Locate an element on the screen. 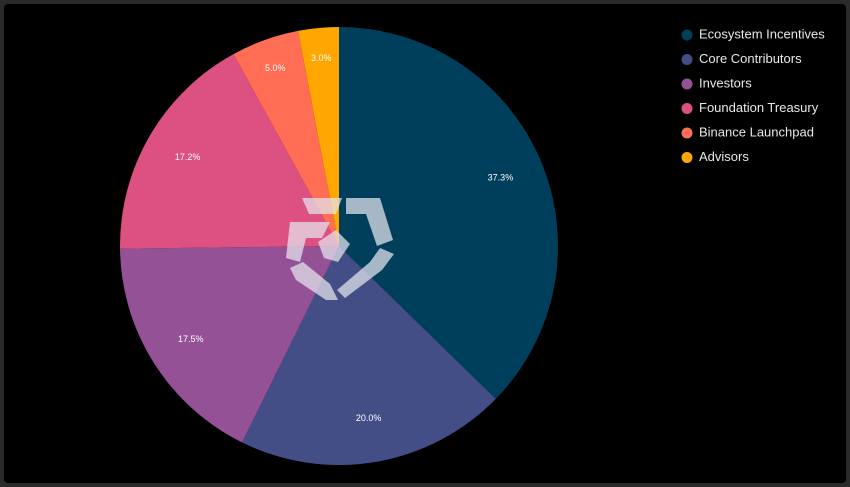  legend-label: Ecosystem Incentives is located at coordinates (762, 33).